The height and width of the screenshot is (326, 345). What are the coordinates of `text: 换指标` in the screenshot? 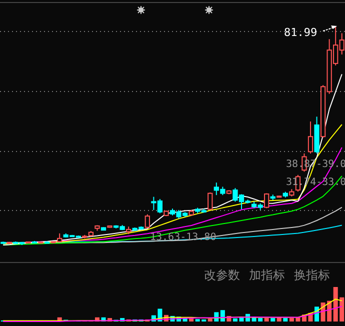 It's located at (312, 275).